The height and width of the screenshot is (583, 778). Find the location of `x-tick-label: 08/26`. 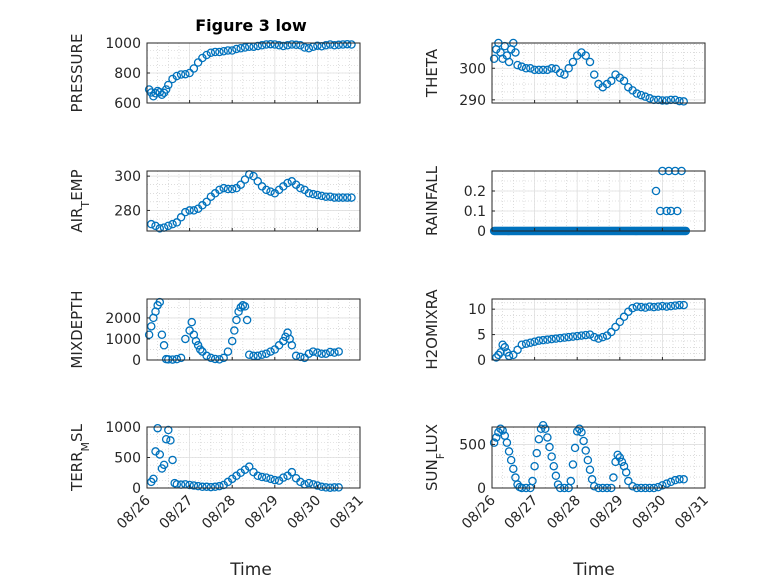

x-tick-label: 08/26 is located at coordinates (479, 512).